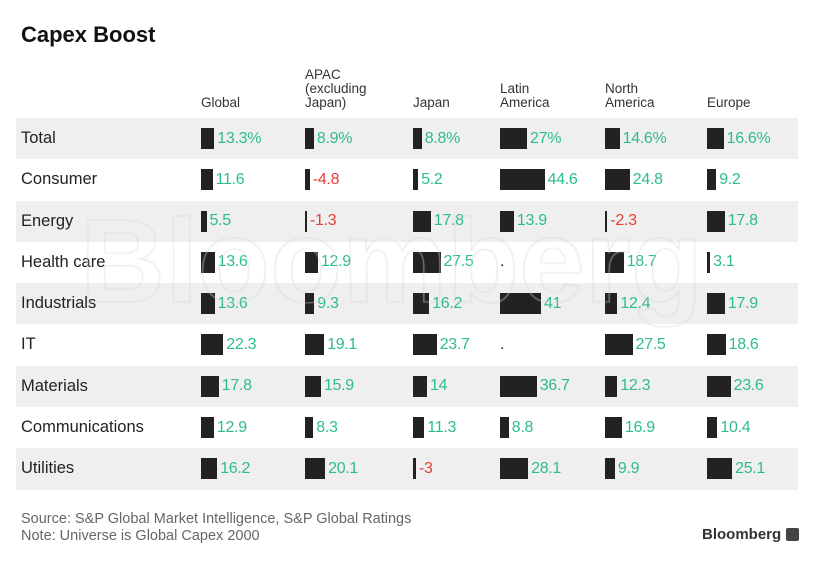  I want to click on table-cell: 27%, so click(530, 138).